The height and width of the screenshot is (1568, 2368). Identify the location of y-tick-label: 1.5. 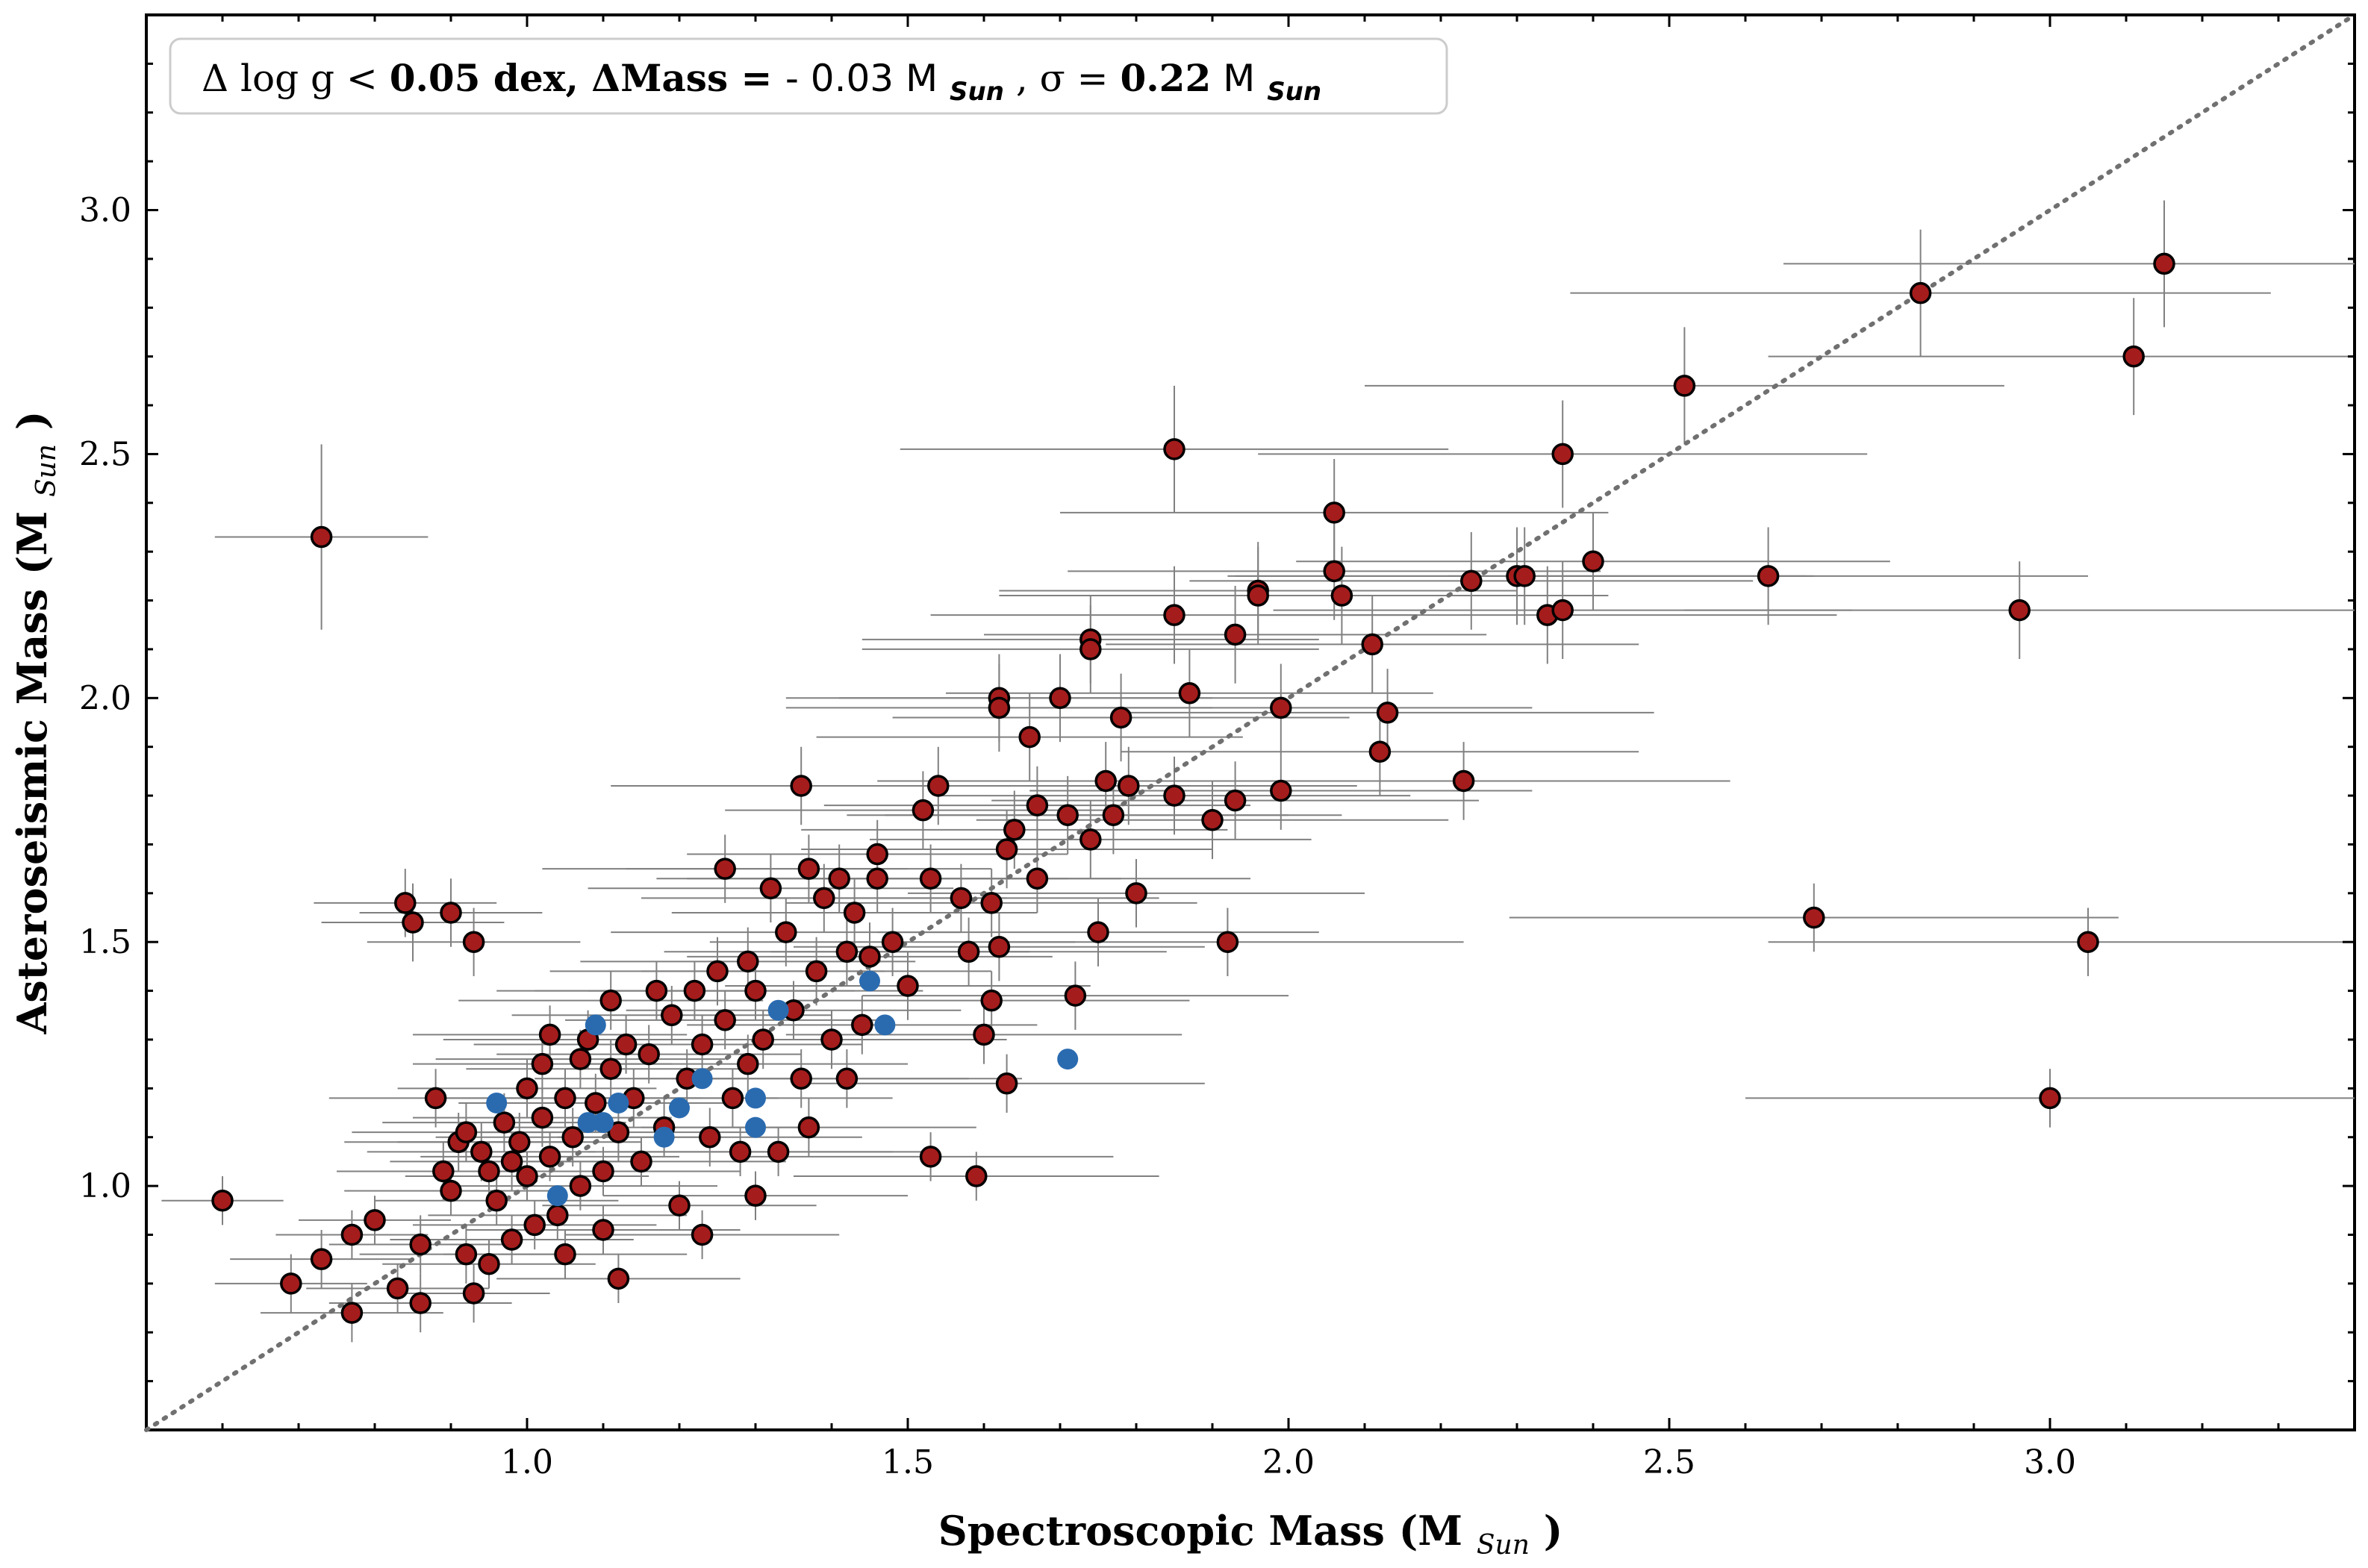
(105, 942).